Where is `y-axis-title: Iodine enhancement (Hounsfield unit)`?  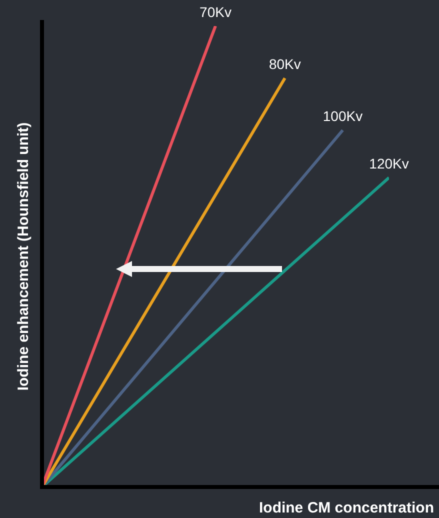 y-axis-title: Iodine enhancement (Hounsfield unit) is located at coordinates (23, 256).